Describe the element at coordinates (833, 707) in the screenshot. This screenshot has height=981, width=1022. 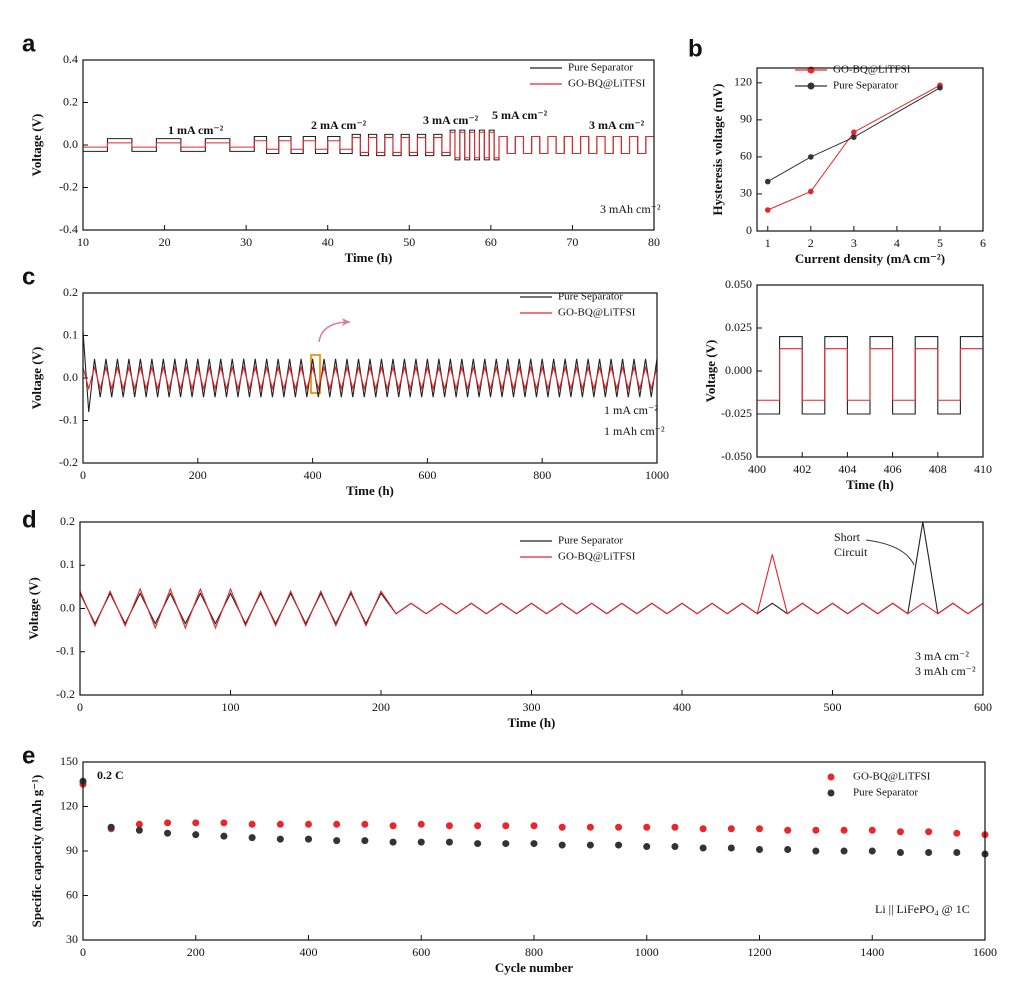
I see `x-tick-label: 500` at that location.